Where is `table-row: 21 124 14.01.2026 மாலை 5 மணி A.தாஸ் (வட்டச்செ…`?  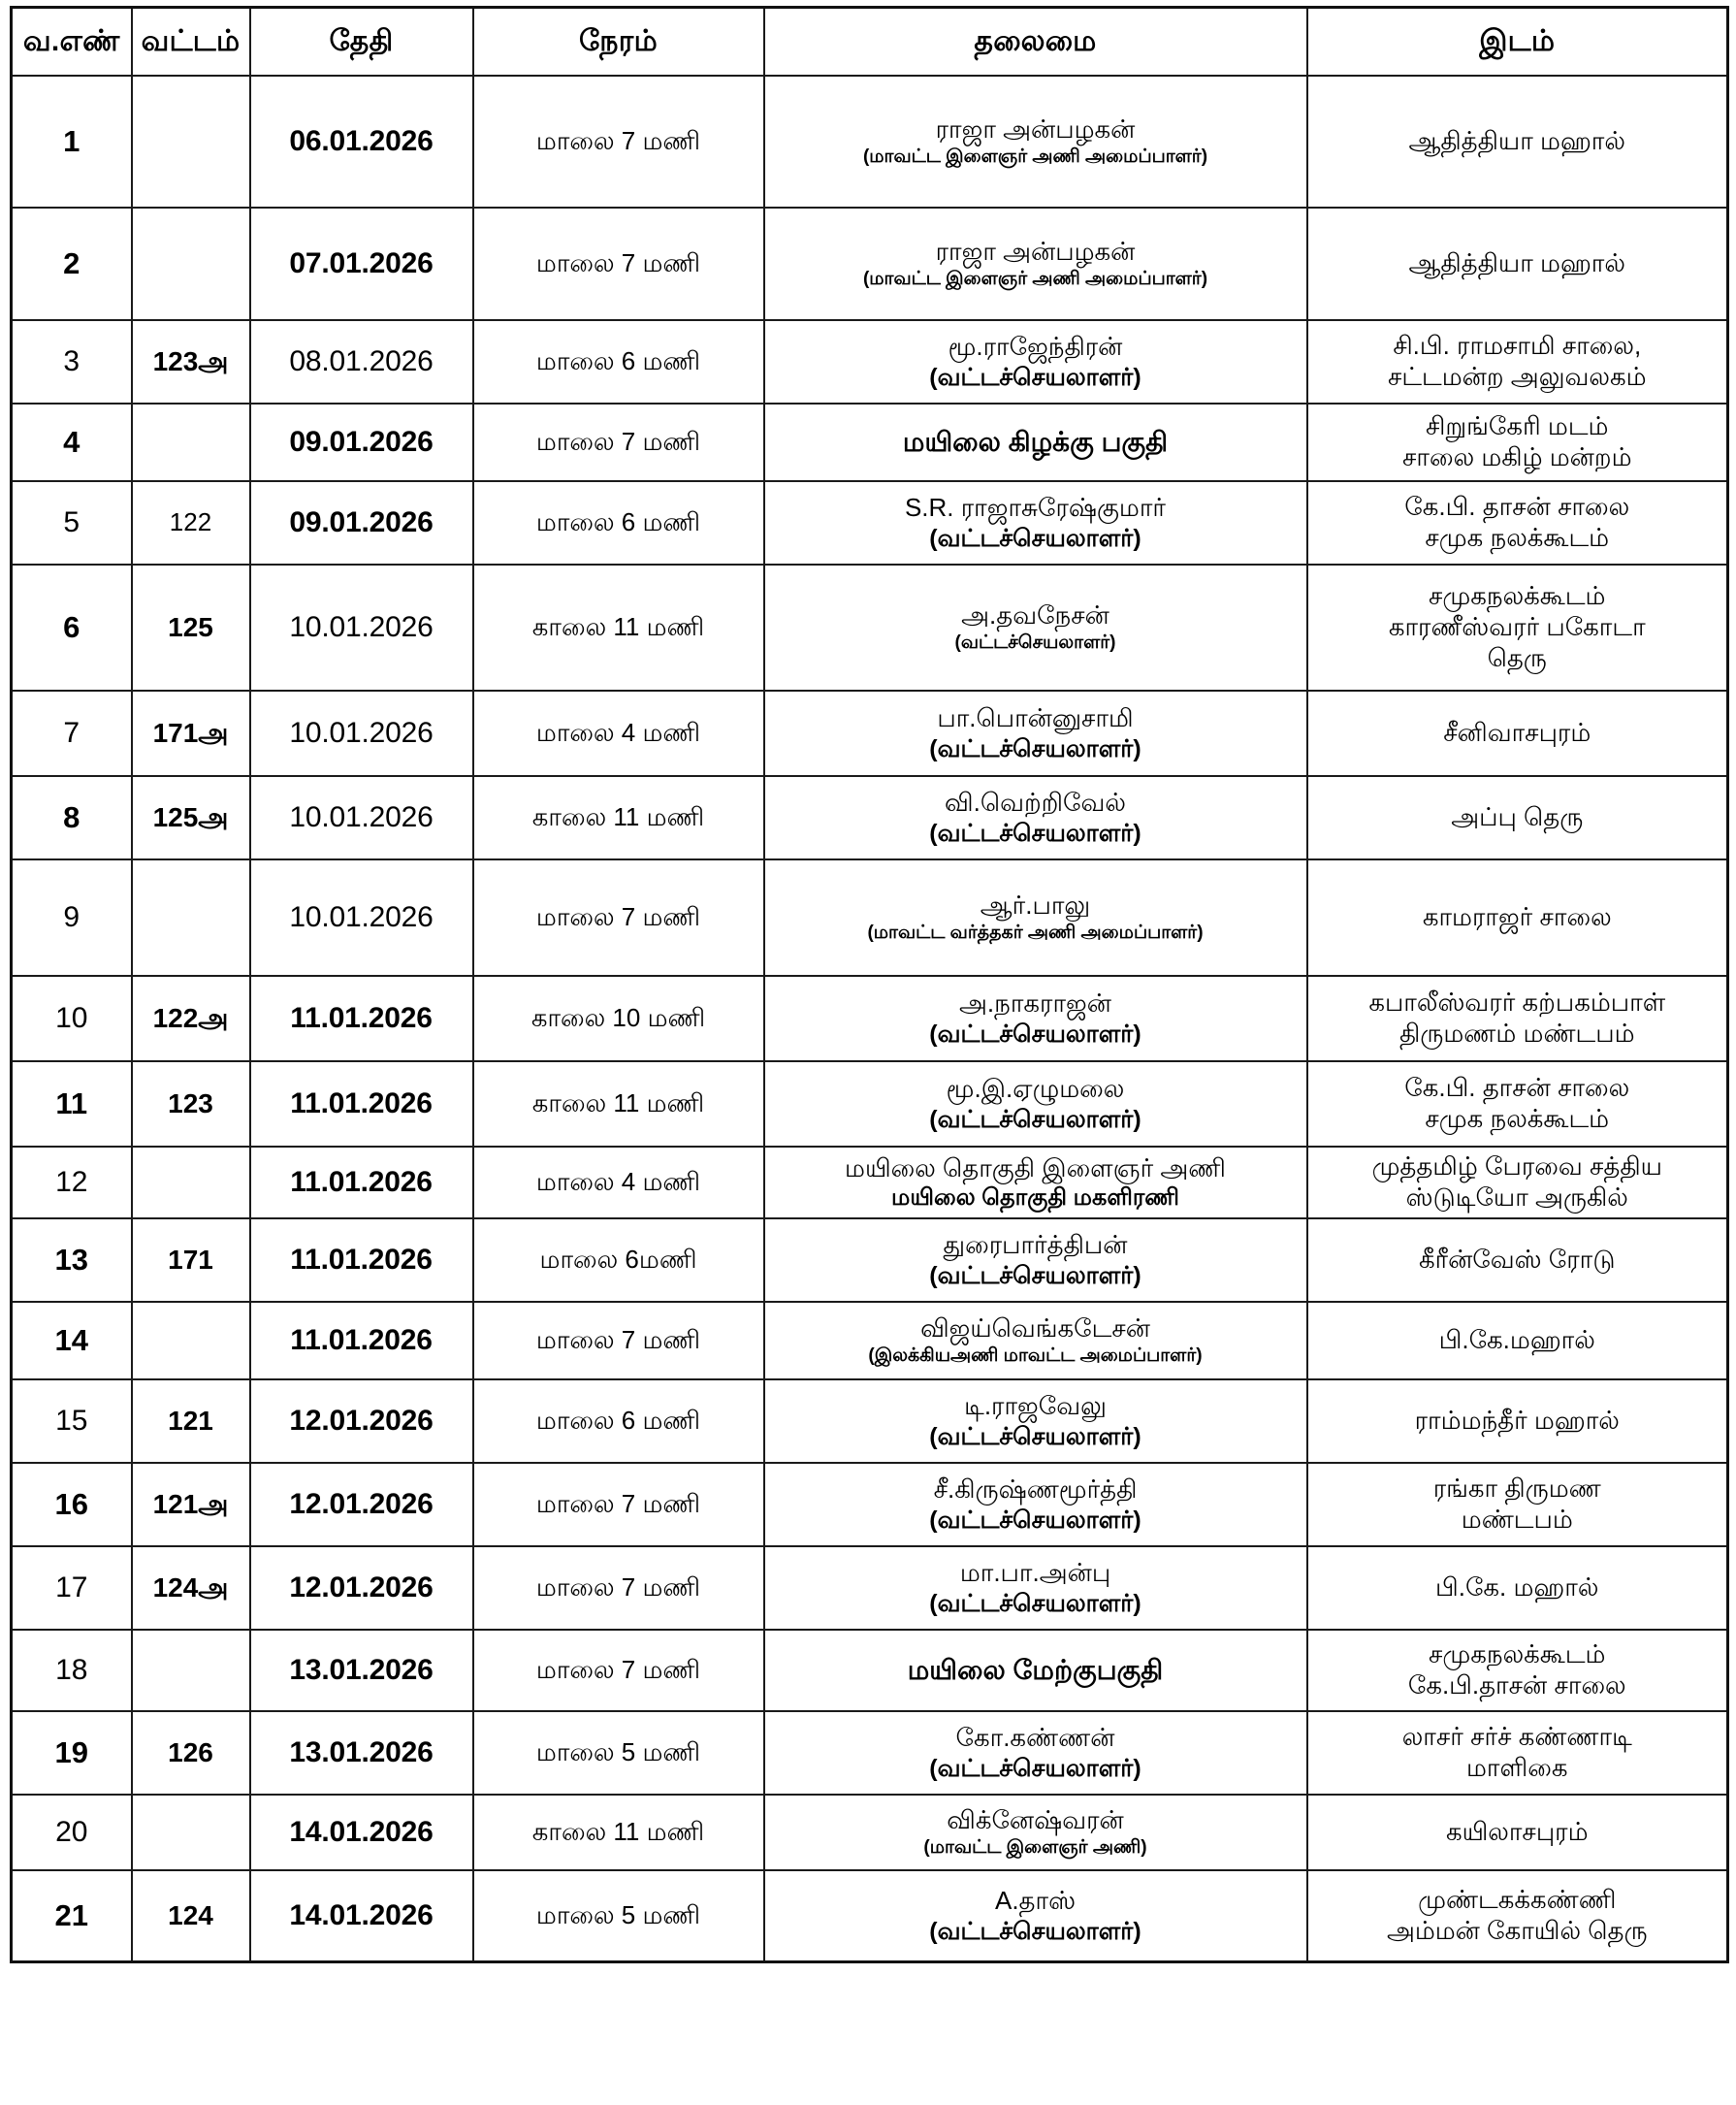 table-row: 21 124 14.01.2026 மாலை 5 மணி A.தாஸ் (வட்டச்செ… is located at coordinates (869, 1916).